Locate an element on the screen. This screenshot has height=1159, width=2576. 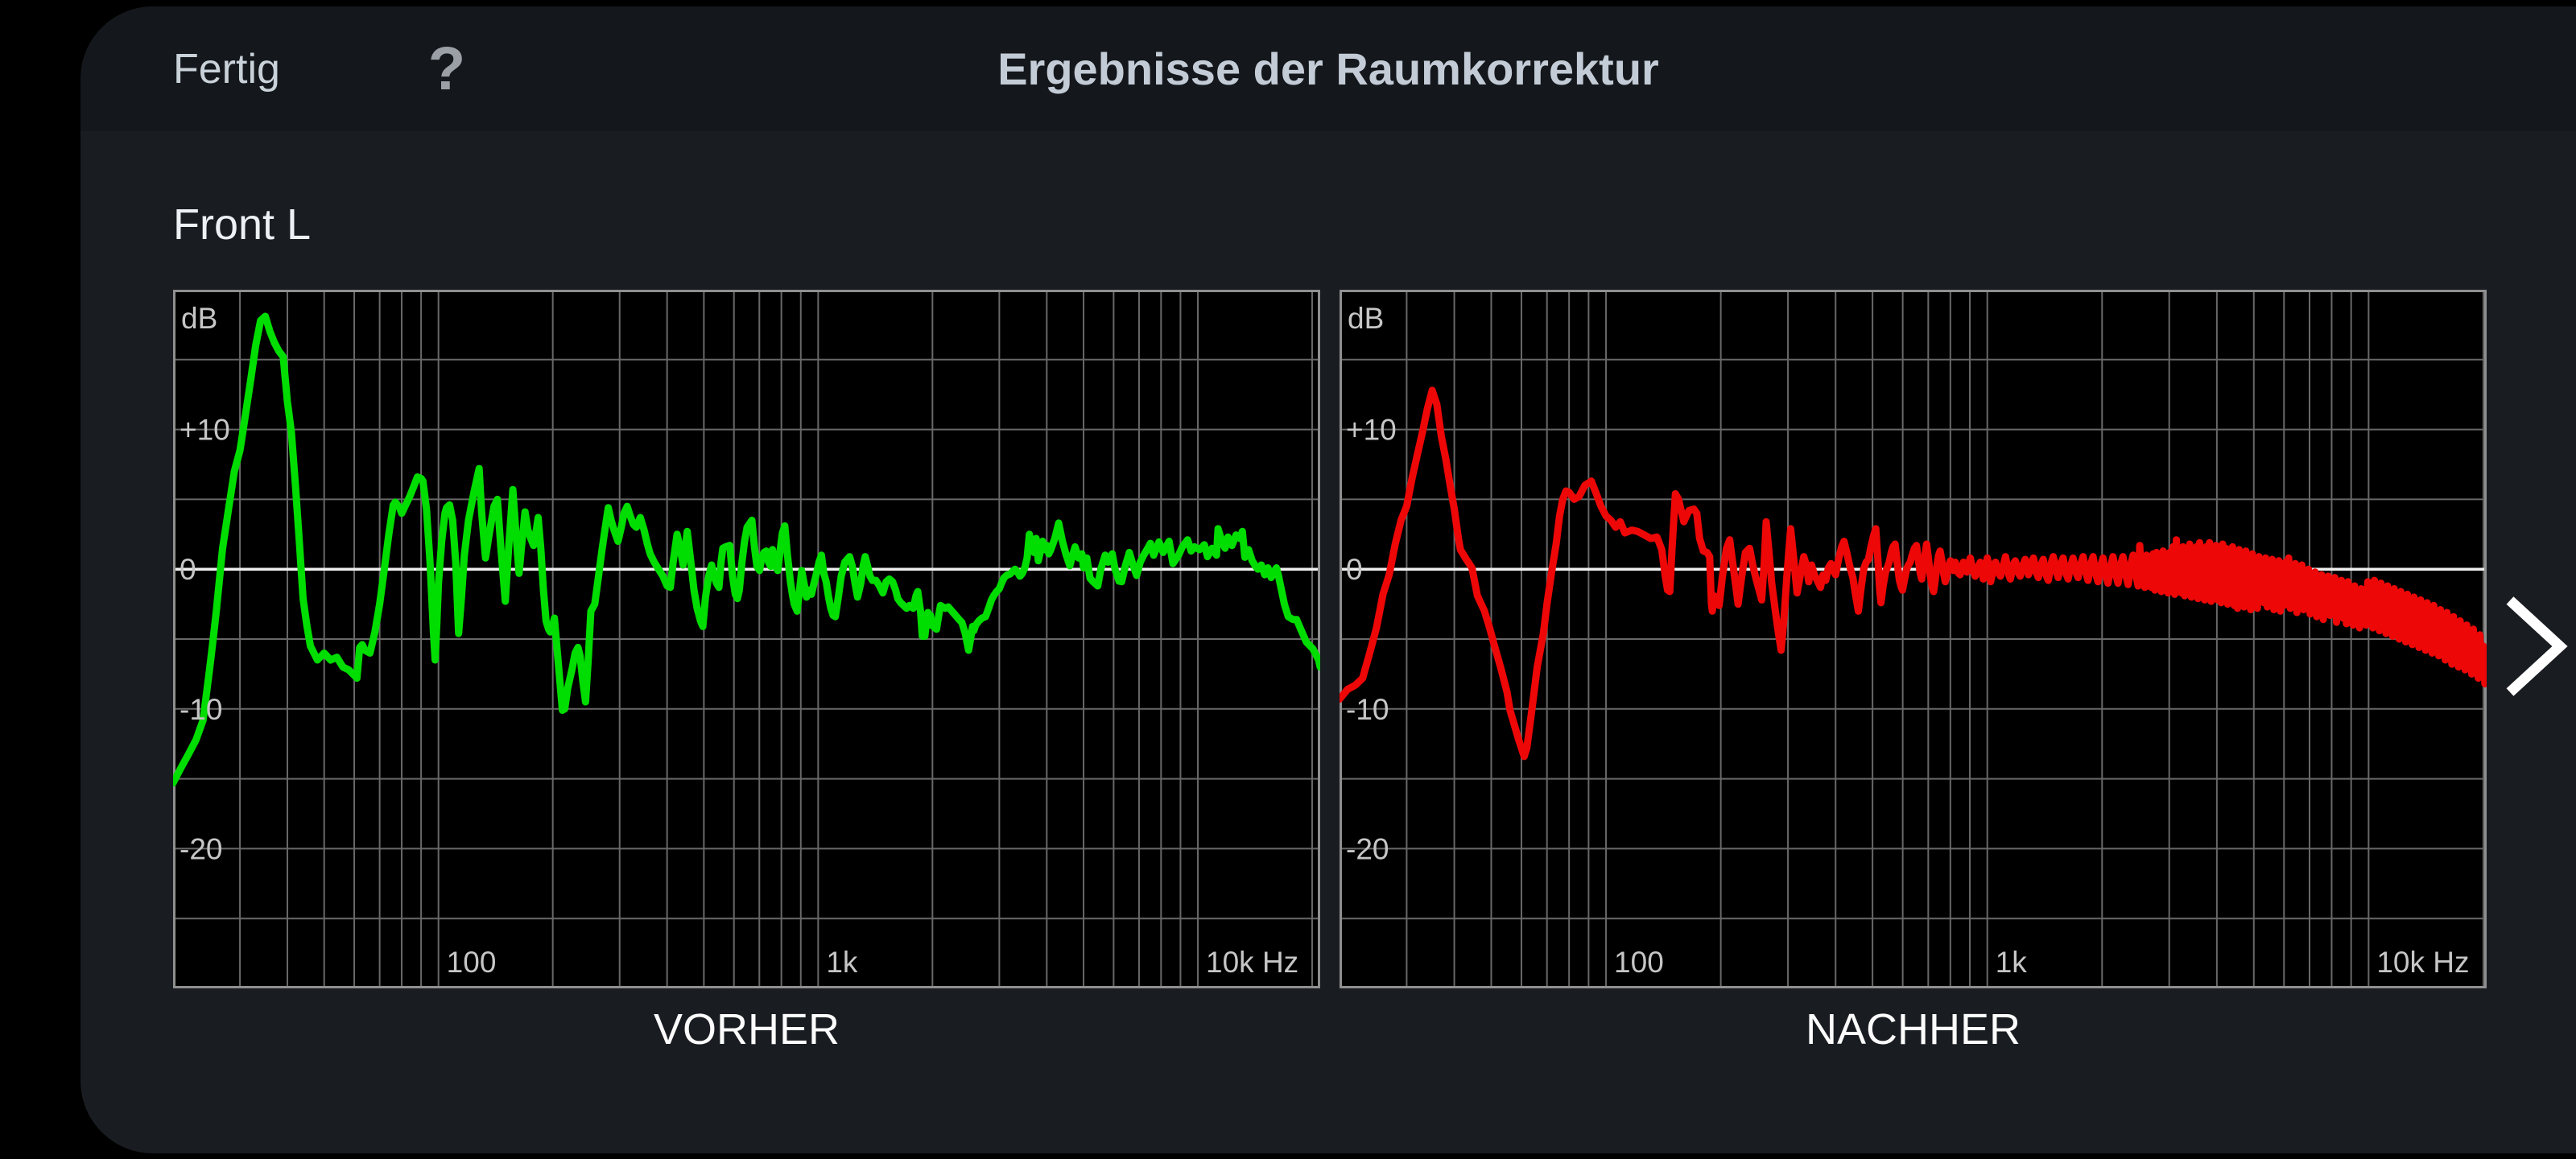
chevron-right-icon is located at coordinates (2537, 646).